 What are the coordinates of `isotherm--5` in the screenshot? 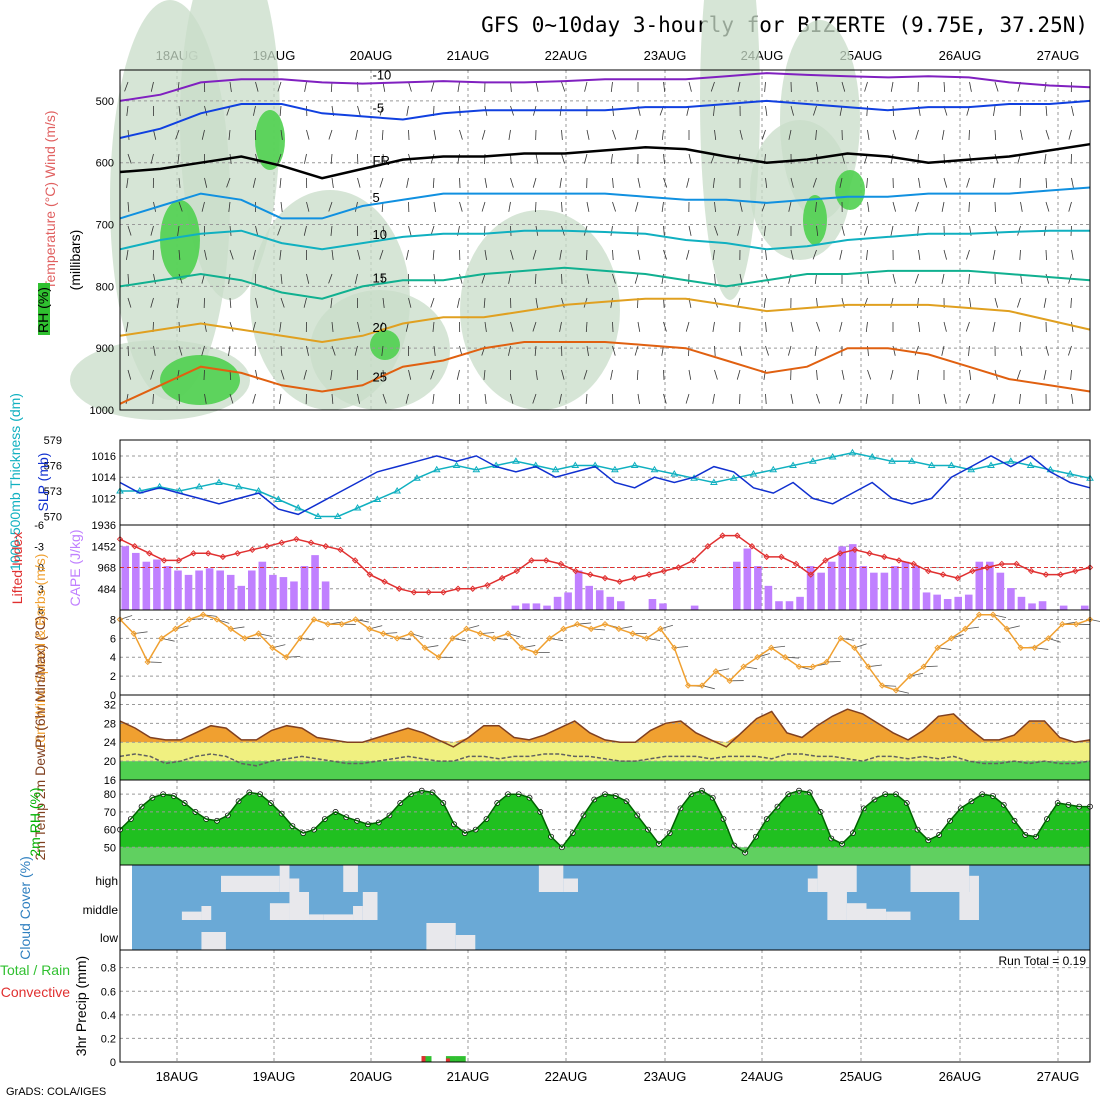 It's located at (605, 119).